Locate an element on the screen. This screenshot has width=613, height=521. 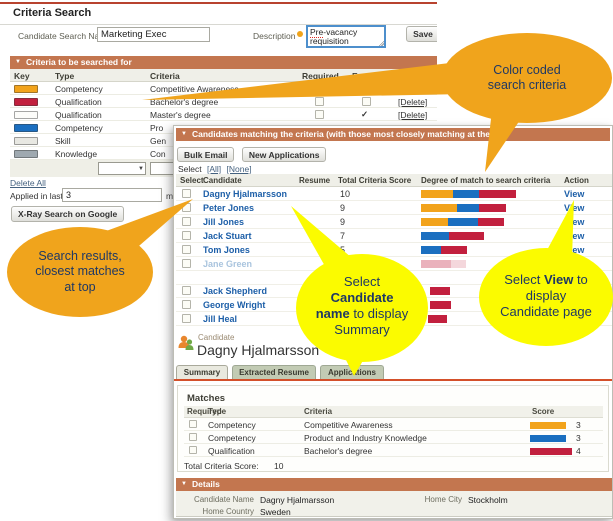
matches-title: Matches is located at coordinates (206, 398).